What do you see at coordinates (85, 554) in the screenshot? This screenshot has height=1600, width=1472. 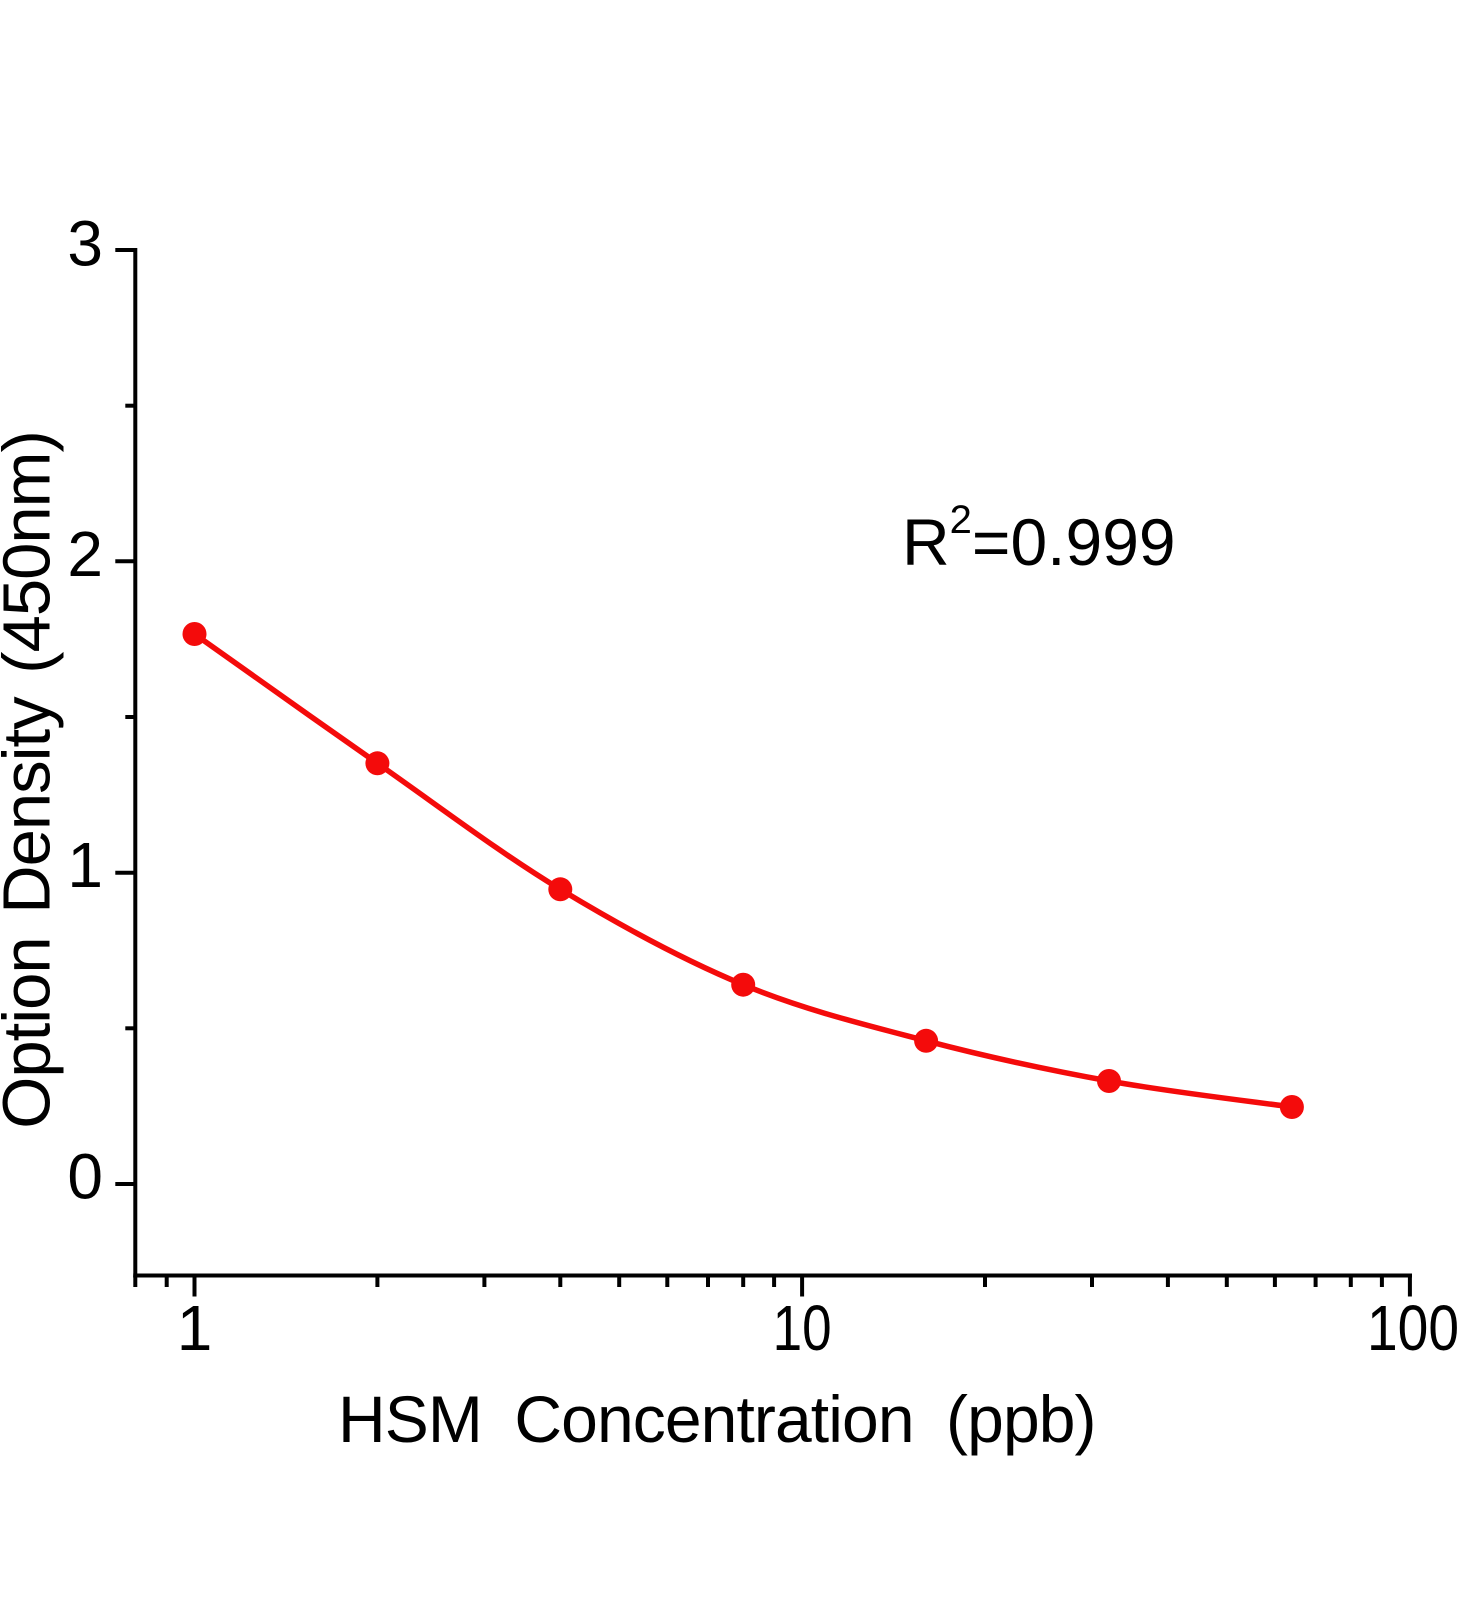 I see `svg-text: 2` at bounding box center [85, 554].